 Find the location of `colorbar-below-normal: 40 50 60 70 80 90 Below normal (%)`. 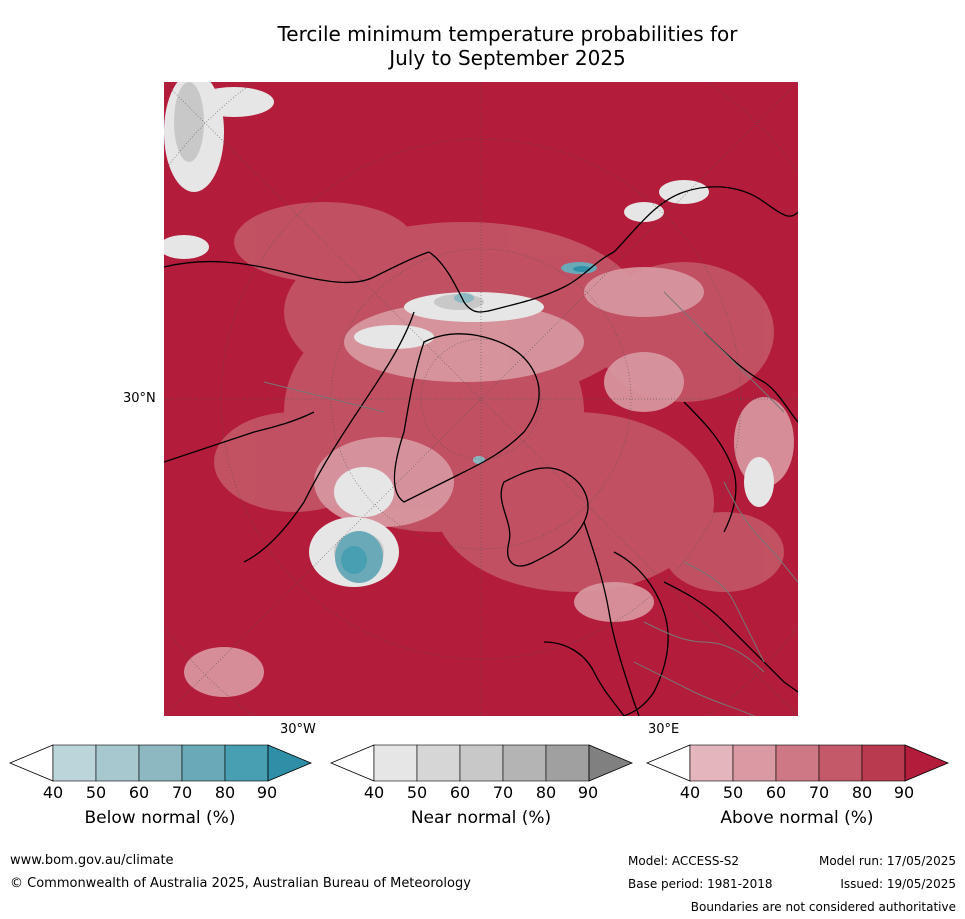

colorbar-below-normal: 40 50 60 70 80 90 Below normal (%) is located at coordinates (160, 799).